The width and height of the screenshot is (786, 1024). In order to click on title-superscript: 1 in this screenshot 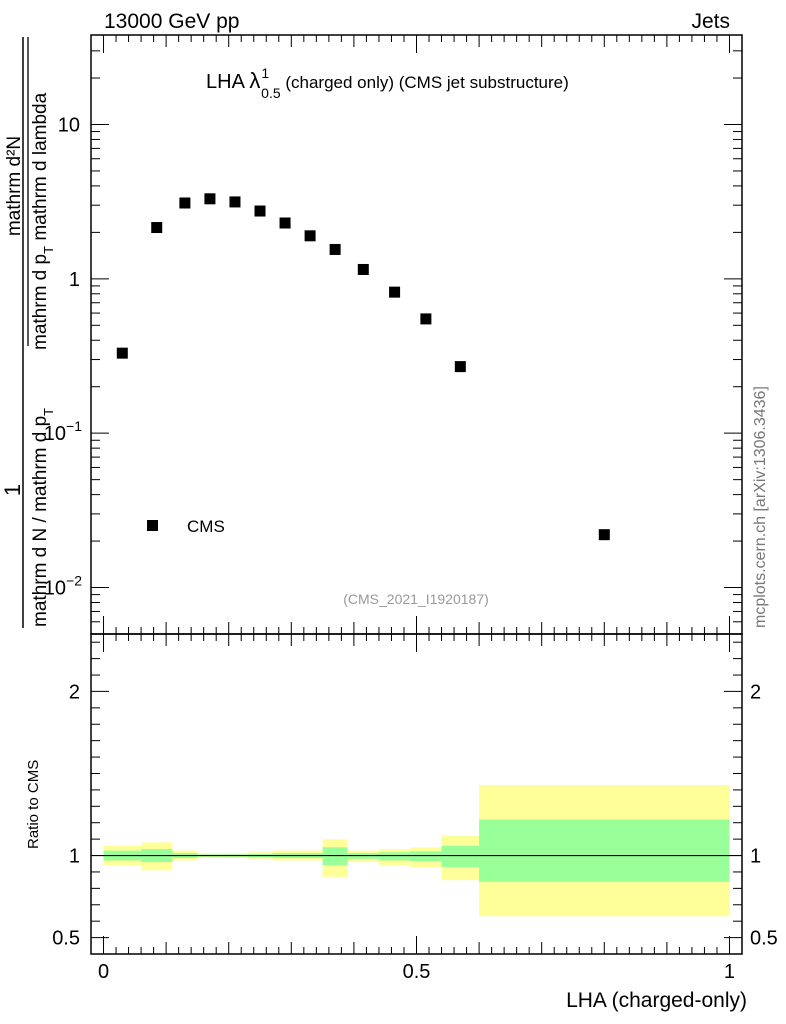, I will do `click(265, 73)`.